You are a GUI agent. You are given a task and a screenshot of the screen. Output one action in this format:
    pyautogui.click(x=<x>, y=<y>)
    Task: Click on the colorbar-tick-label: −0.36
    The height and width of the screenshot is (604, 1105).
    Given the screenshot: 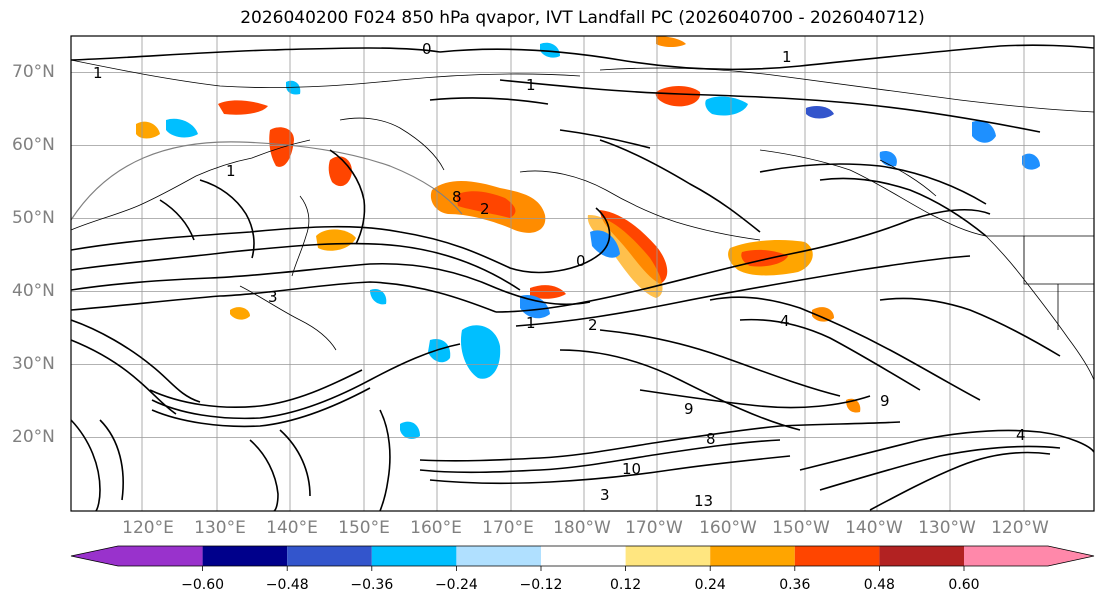 What is the action you would take?
    pyautogui.click(x=372, y=585)
    